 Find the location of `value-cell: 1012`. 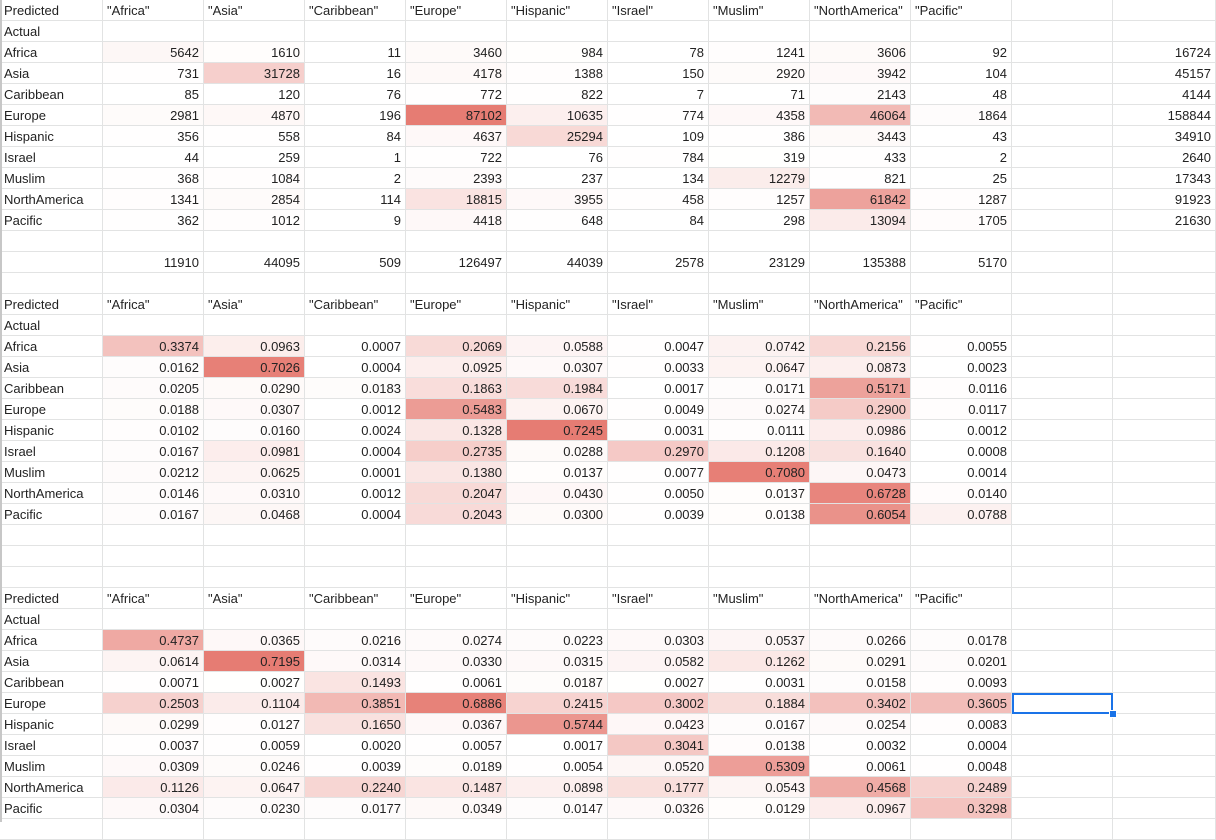

value-cell: 1012 is located at coordinates (254, 220).